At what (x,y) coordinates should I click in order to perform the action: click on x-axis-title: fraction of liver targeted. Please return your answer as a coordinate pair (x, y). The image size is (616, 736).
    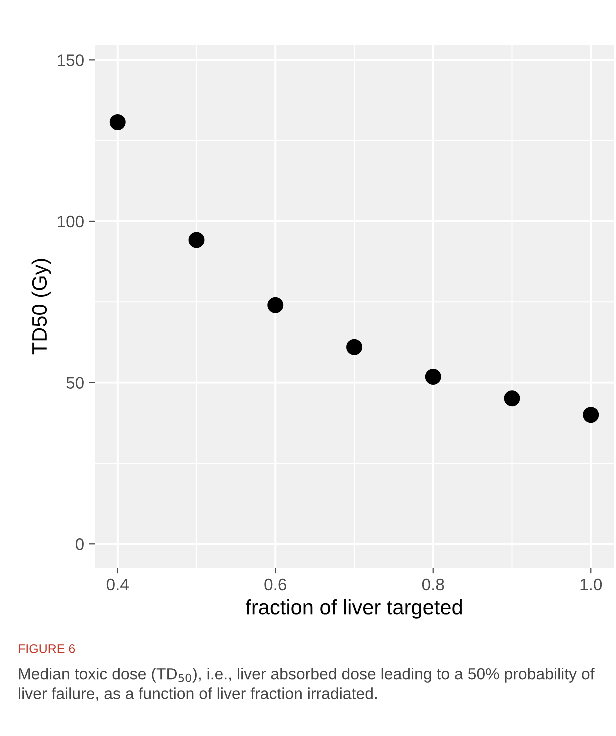
    Looking at the image, I should click on (354, 609).